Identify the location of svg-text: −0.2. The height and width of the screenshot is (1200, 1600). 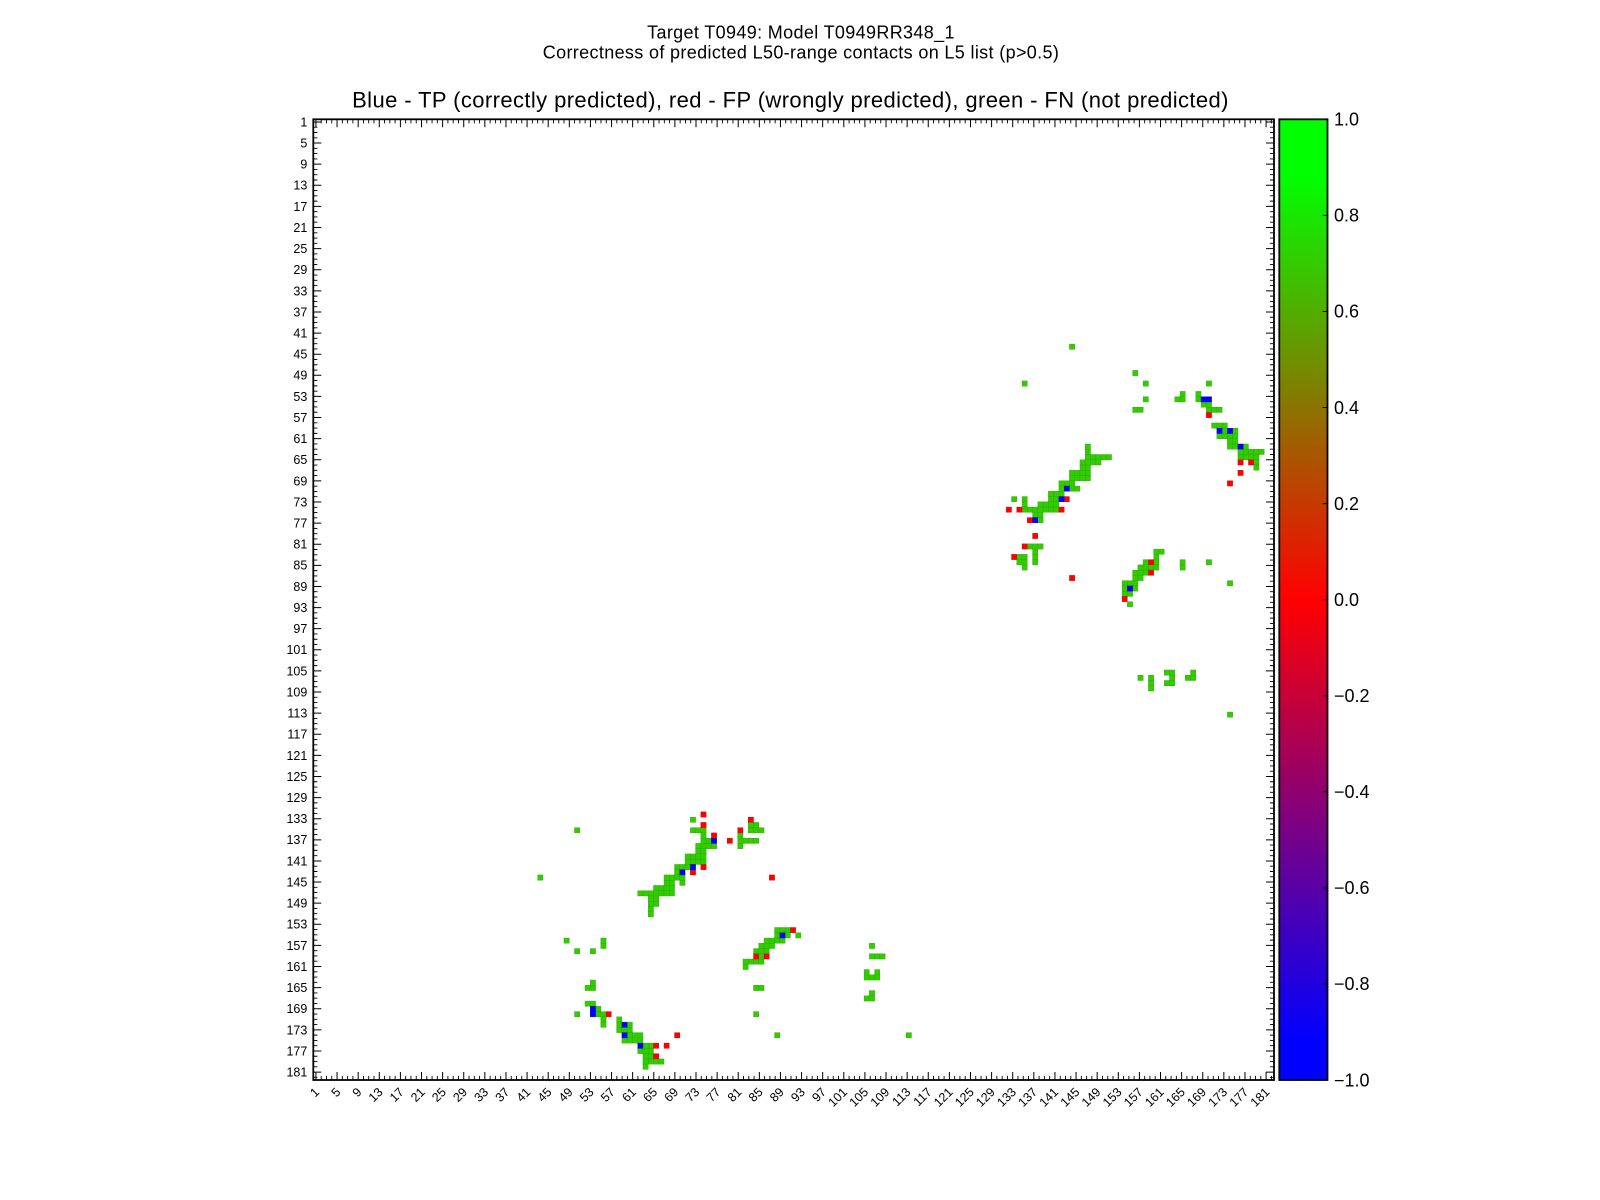
(1352, 696).